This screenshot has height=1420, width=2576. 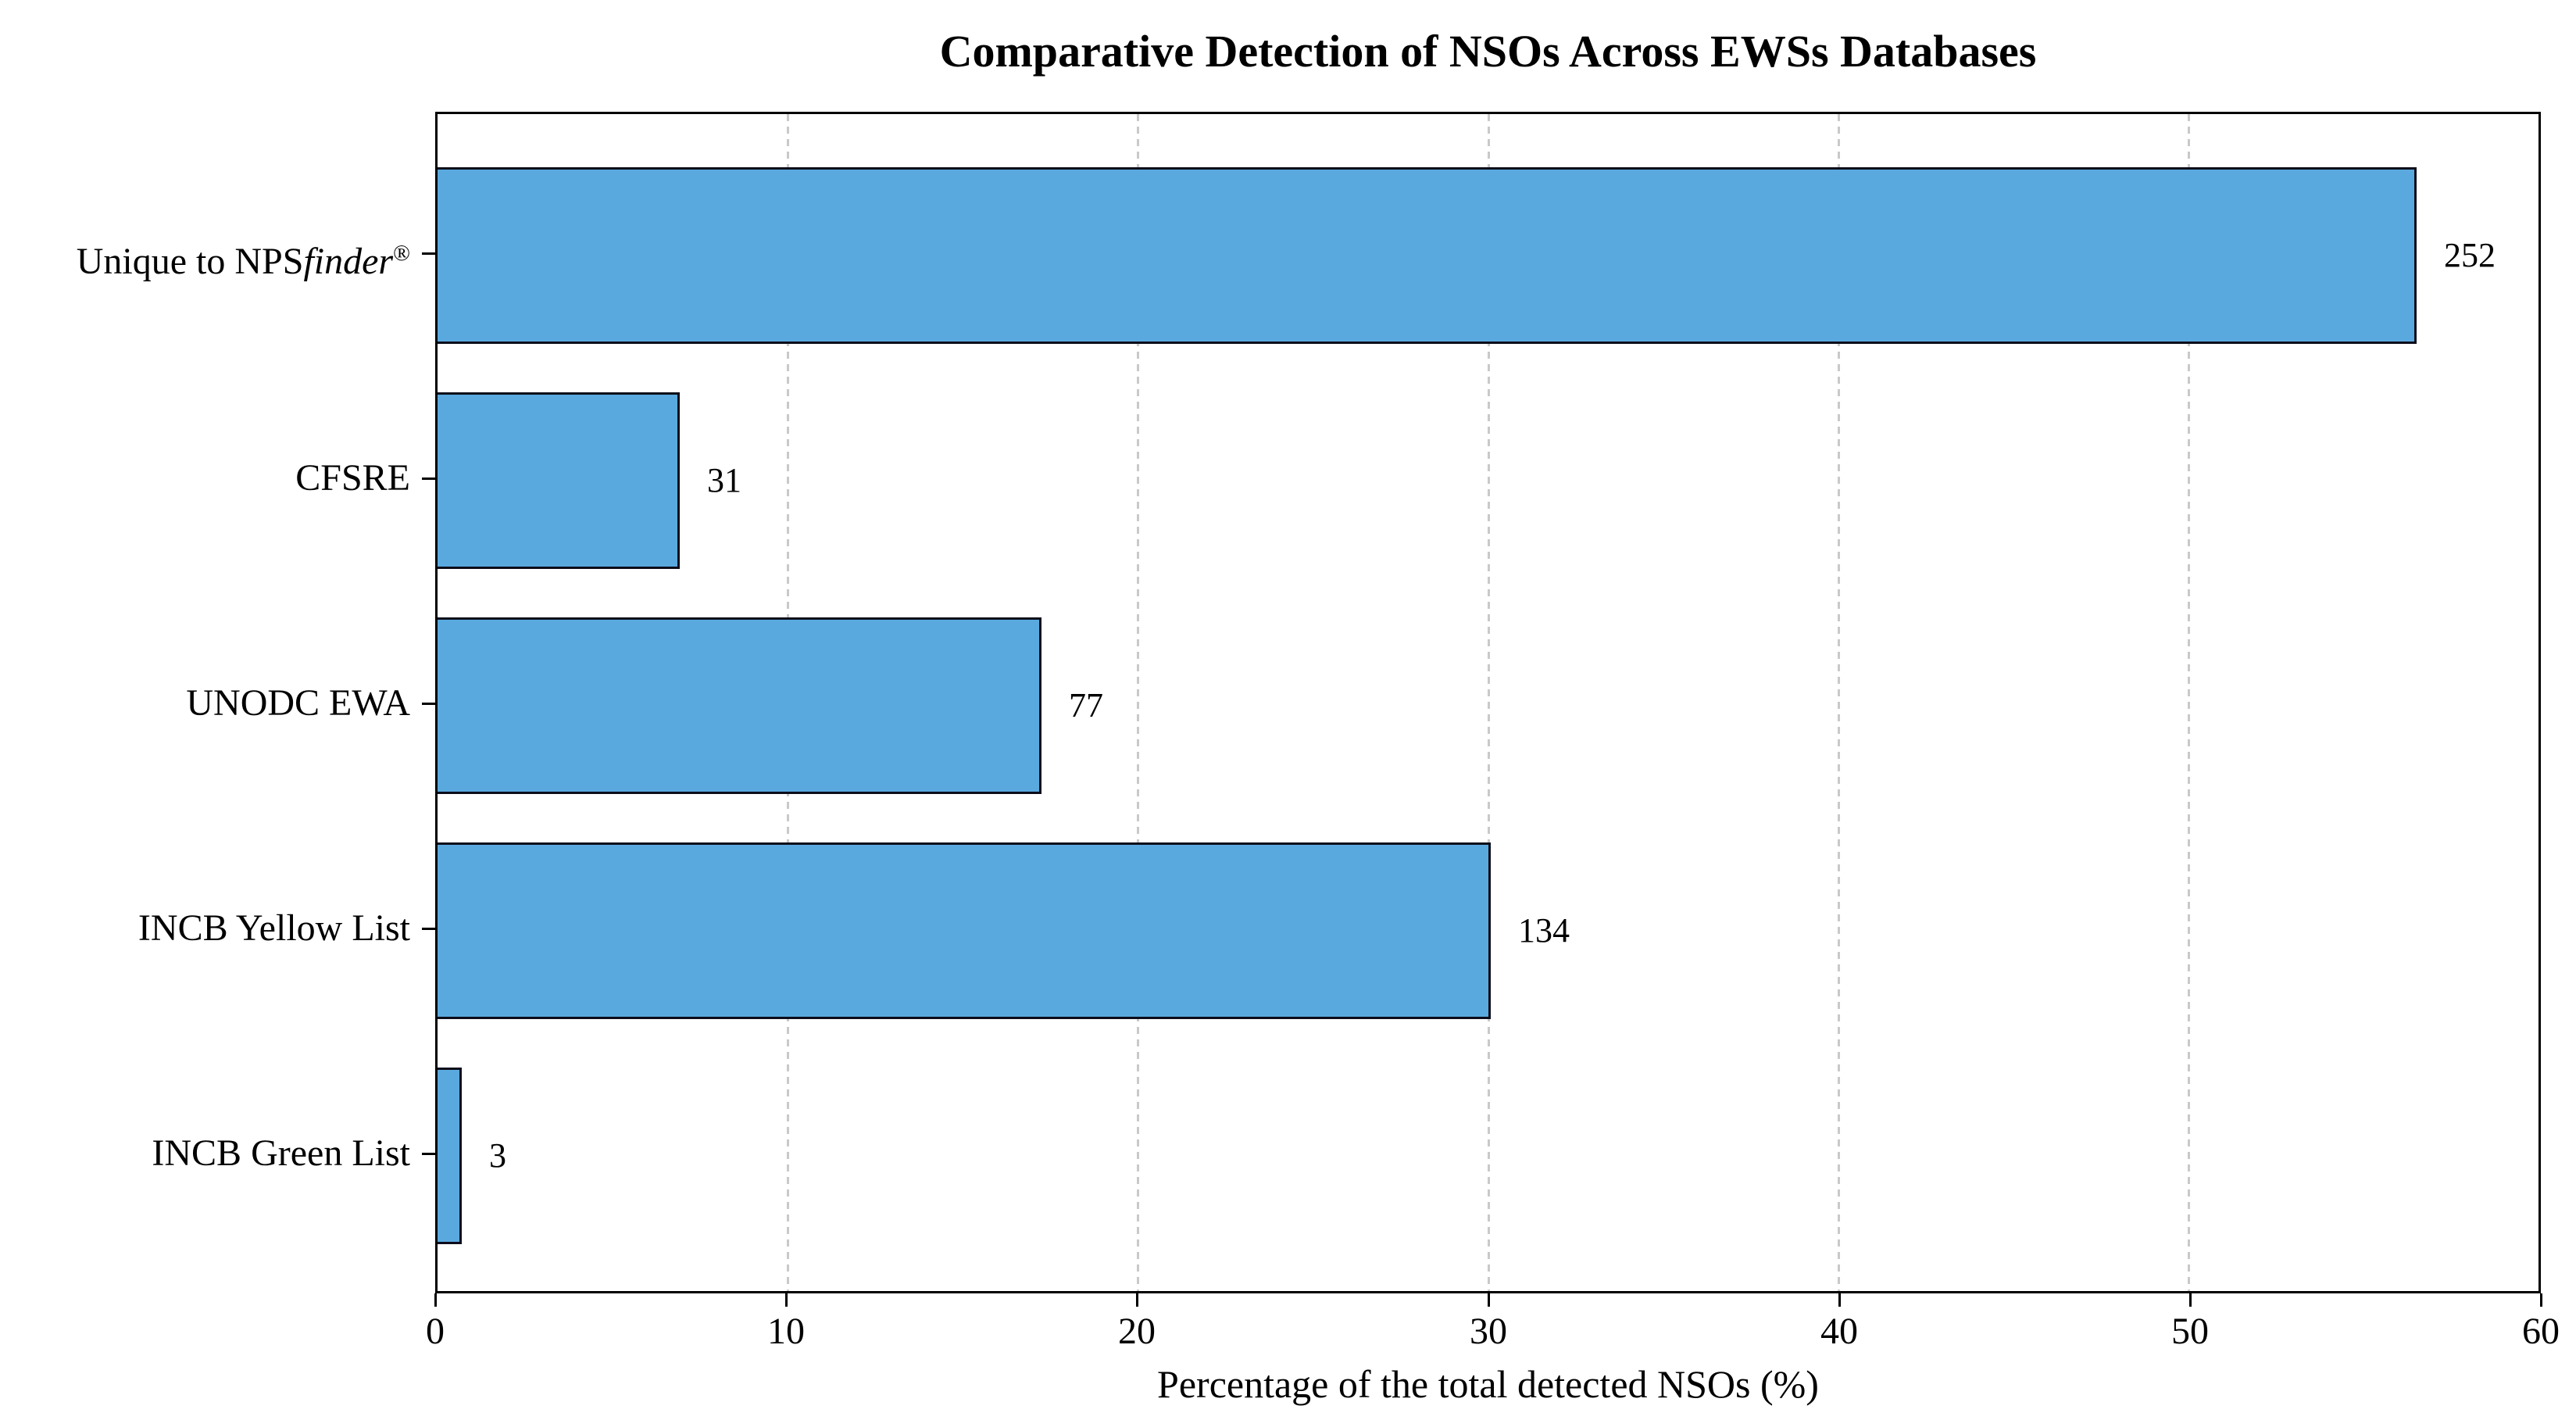 What do you see at coordinates (2470, 255) in the screenshot?
I see `bar-value-label: 252` at bounding box center [2470, 255].